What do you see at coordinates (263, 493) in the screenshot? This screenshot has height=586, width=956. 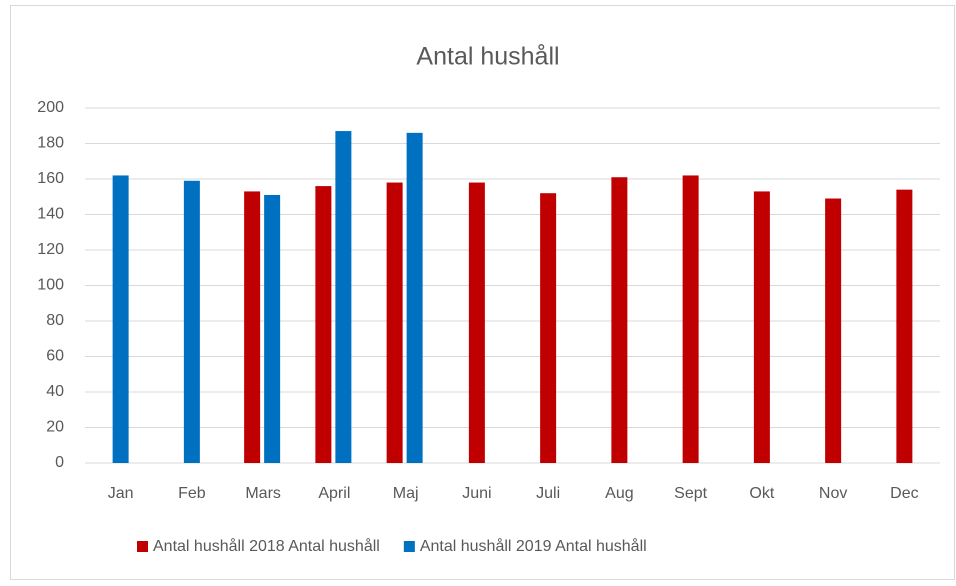 I see `x-tick-label: Mars` at bounding box center [263, 493].